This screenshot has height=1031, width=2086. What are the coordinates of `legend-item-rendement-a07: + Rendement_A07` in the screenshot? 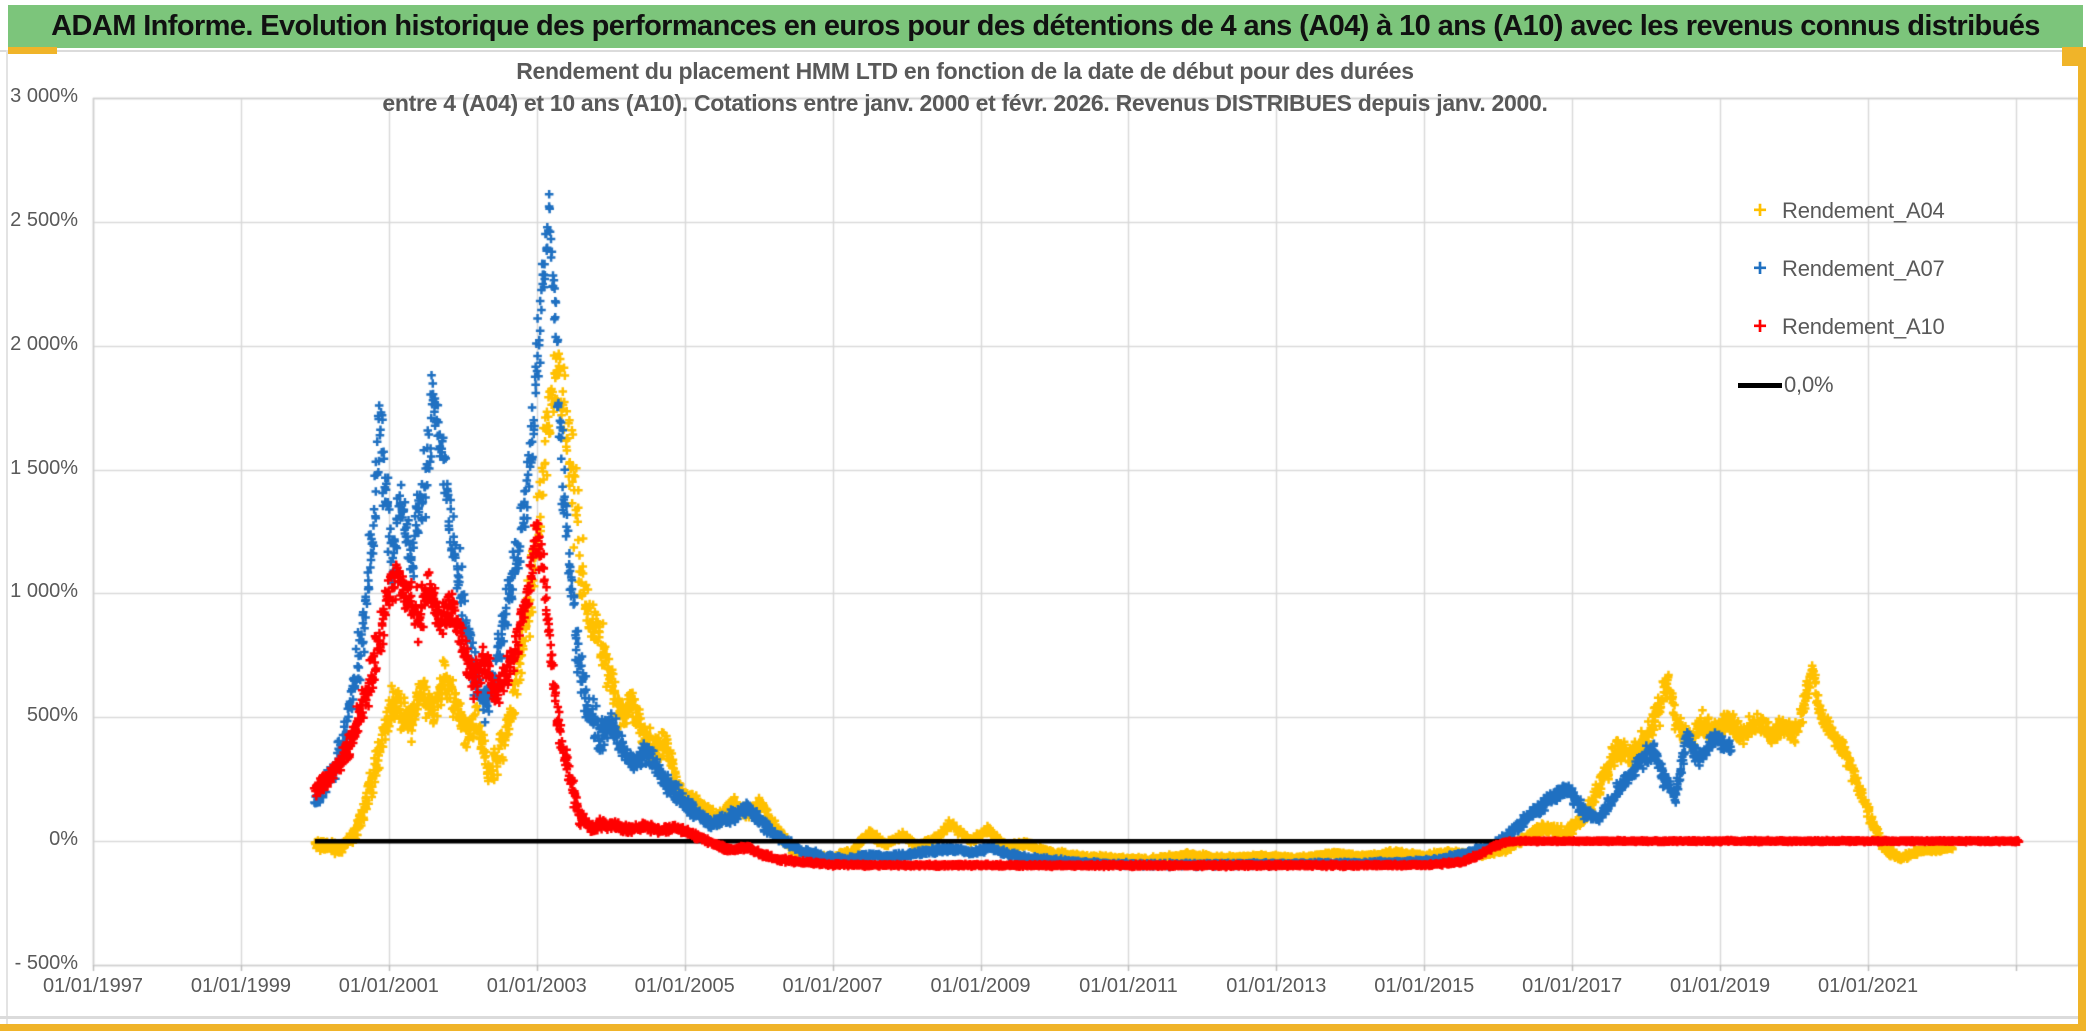 It's located at (1841, 269).